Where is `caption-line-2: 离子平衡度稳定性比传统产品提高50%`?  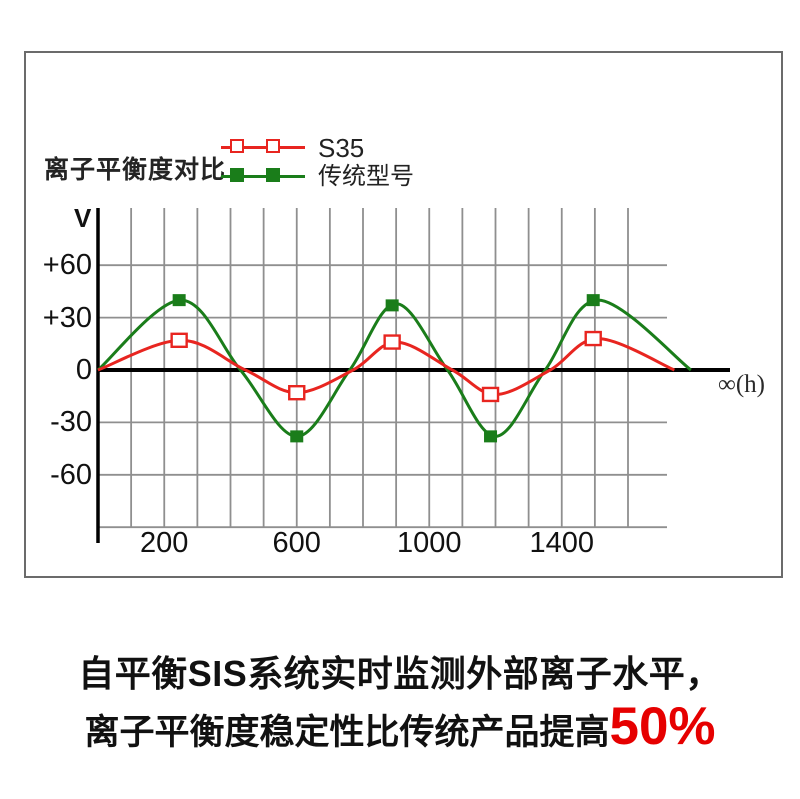
caption-line-2: 离子平衡度稳定性比传统产品提高50% is located at coordinates (400, 730).